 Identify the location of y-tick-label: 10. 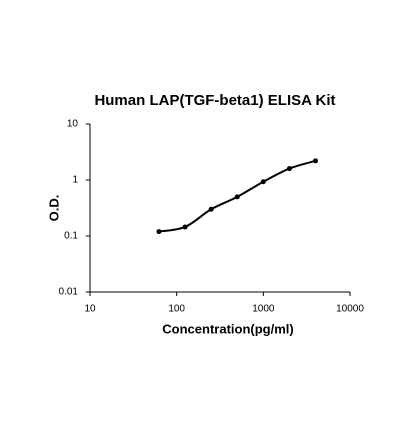
(73, 124).